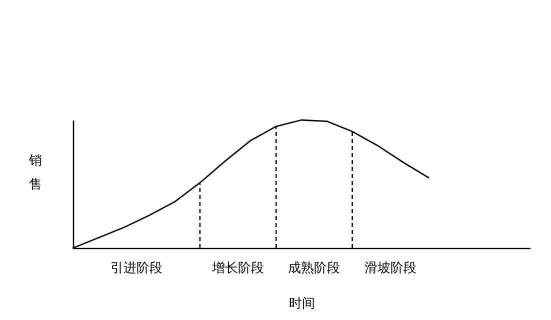  Describe the element at coordinates (237, 268) in the screenshot. I see `text: 增长阶段` at that location.